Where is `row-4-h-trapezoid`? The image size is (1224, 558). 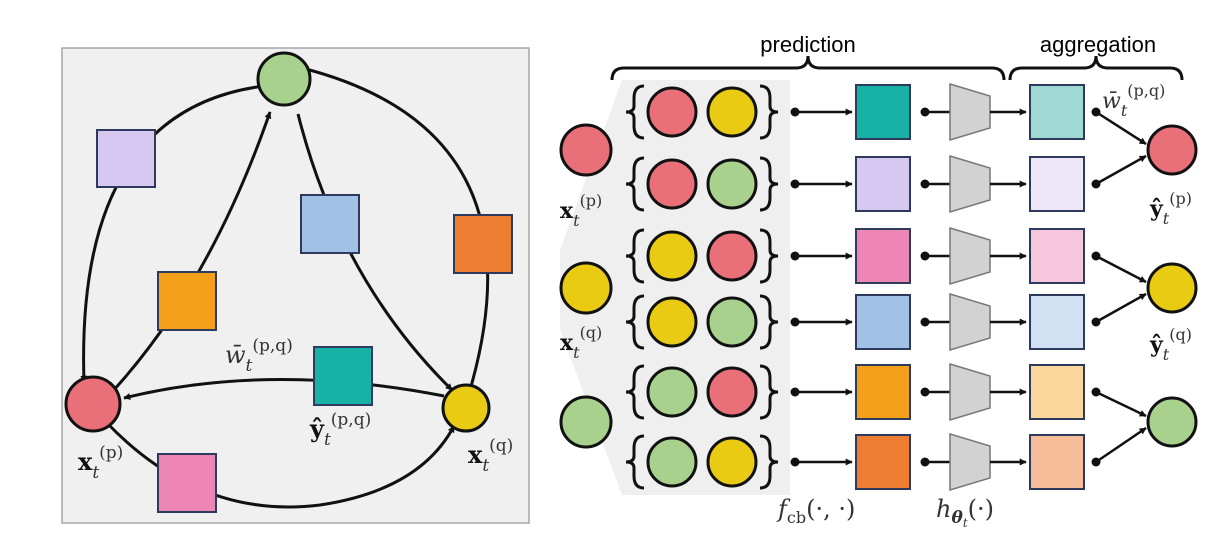 row-4-h-trapezoid is located at coordinates (970, 322).